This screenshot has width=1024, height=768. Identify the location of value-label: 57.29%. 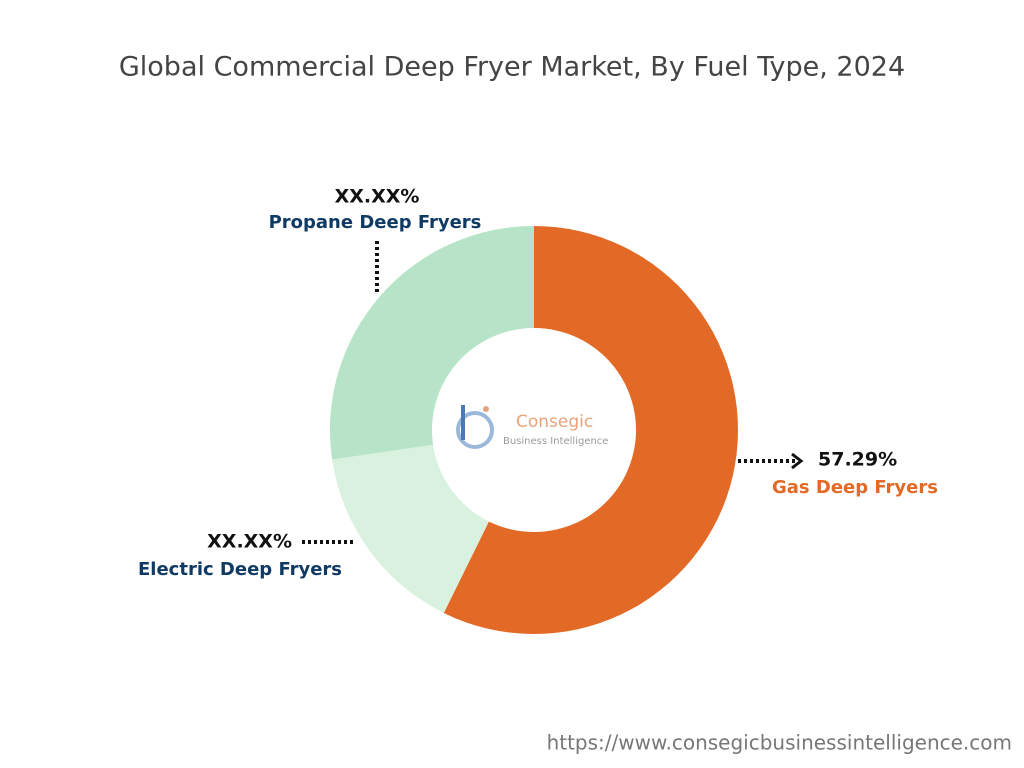
(857, 460).